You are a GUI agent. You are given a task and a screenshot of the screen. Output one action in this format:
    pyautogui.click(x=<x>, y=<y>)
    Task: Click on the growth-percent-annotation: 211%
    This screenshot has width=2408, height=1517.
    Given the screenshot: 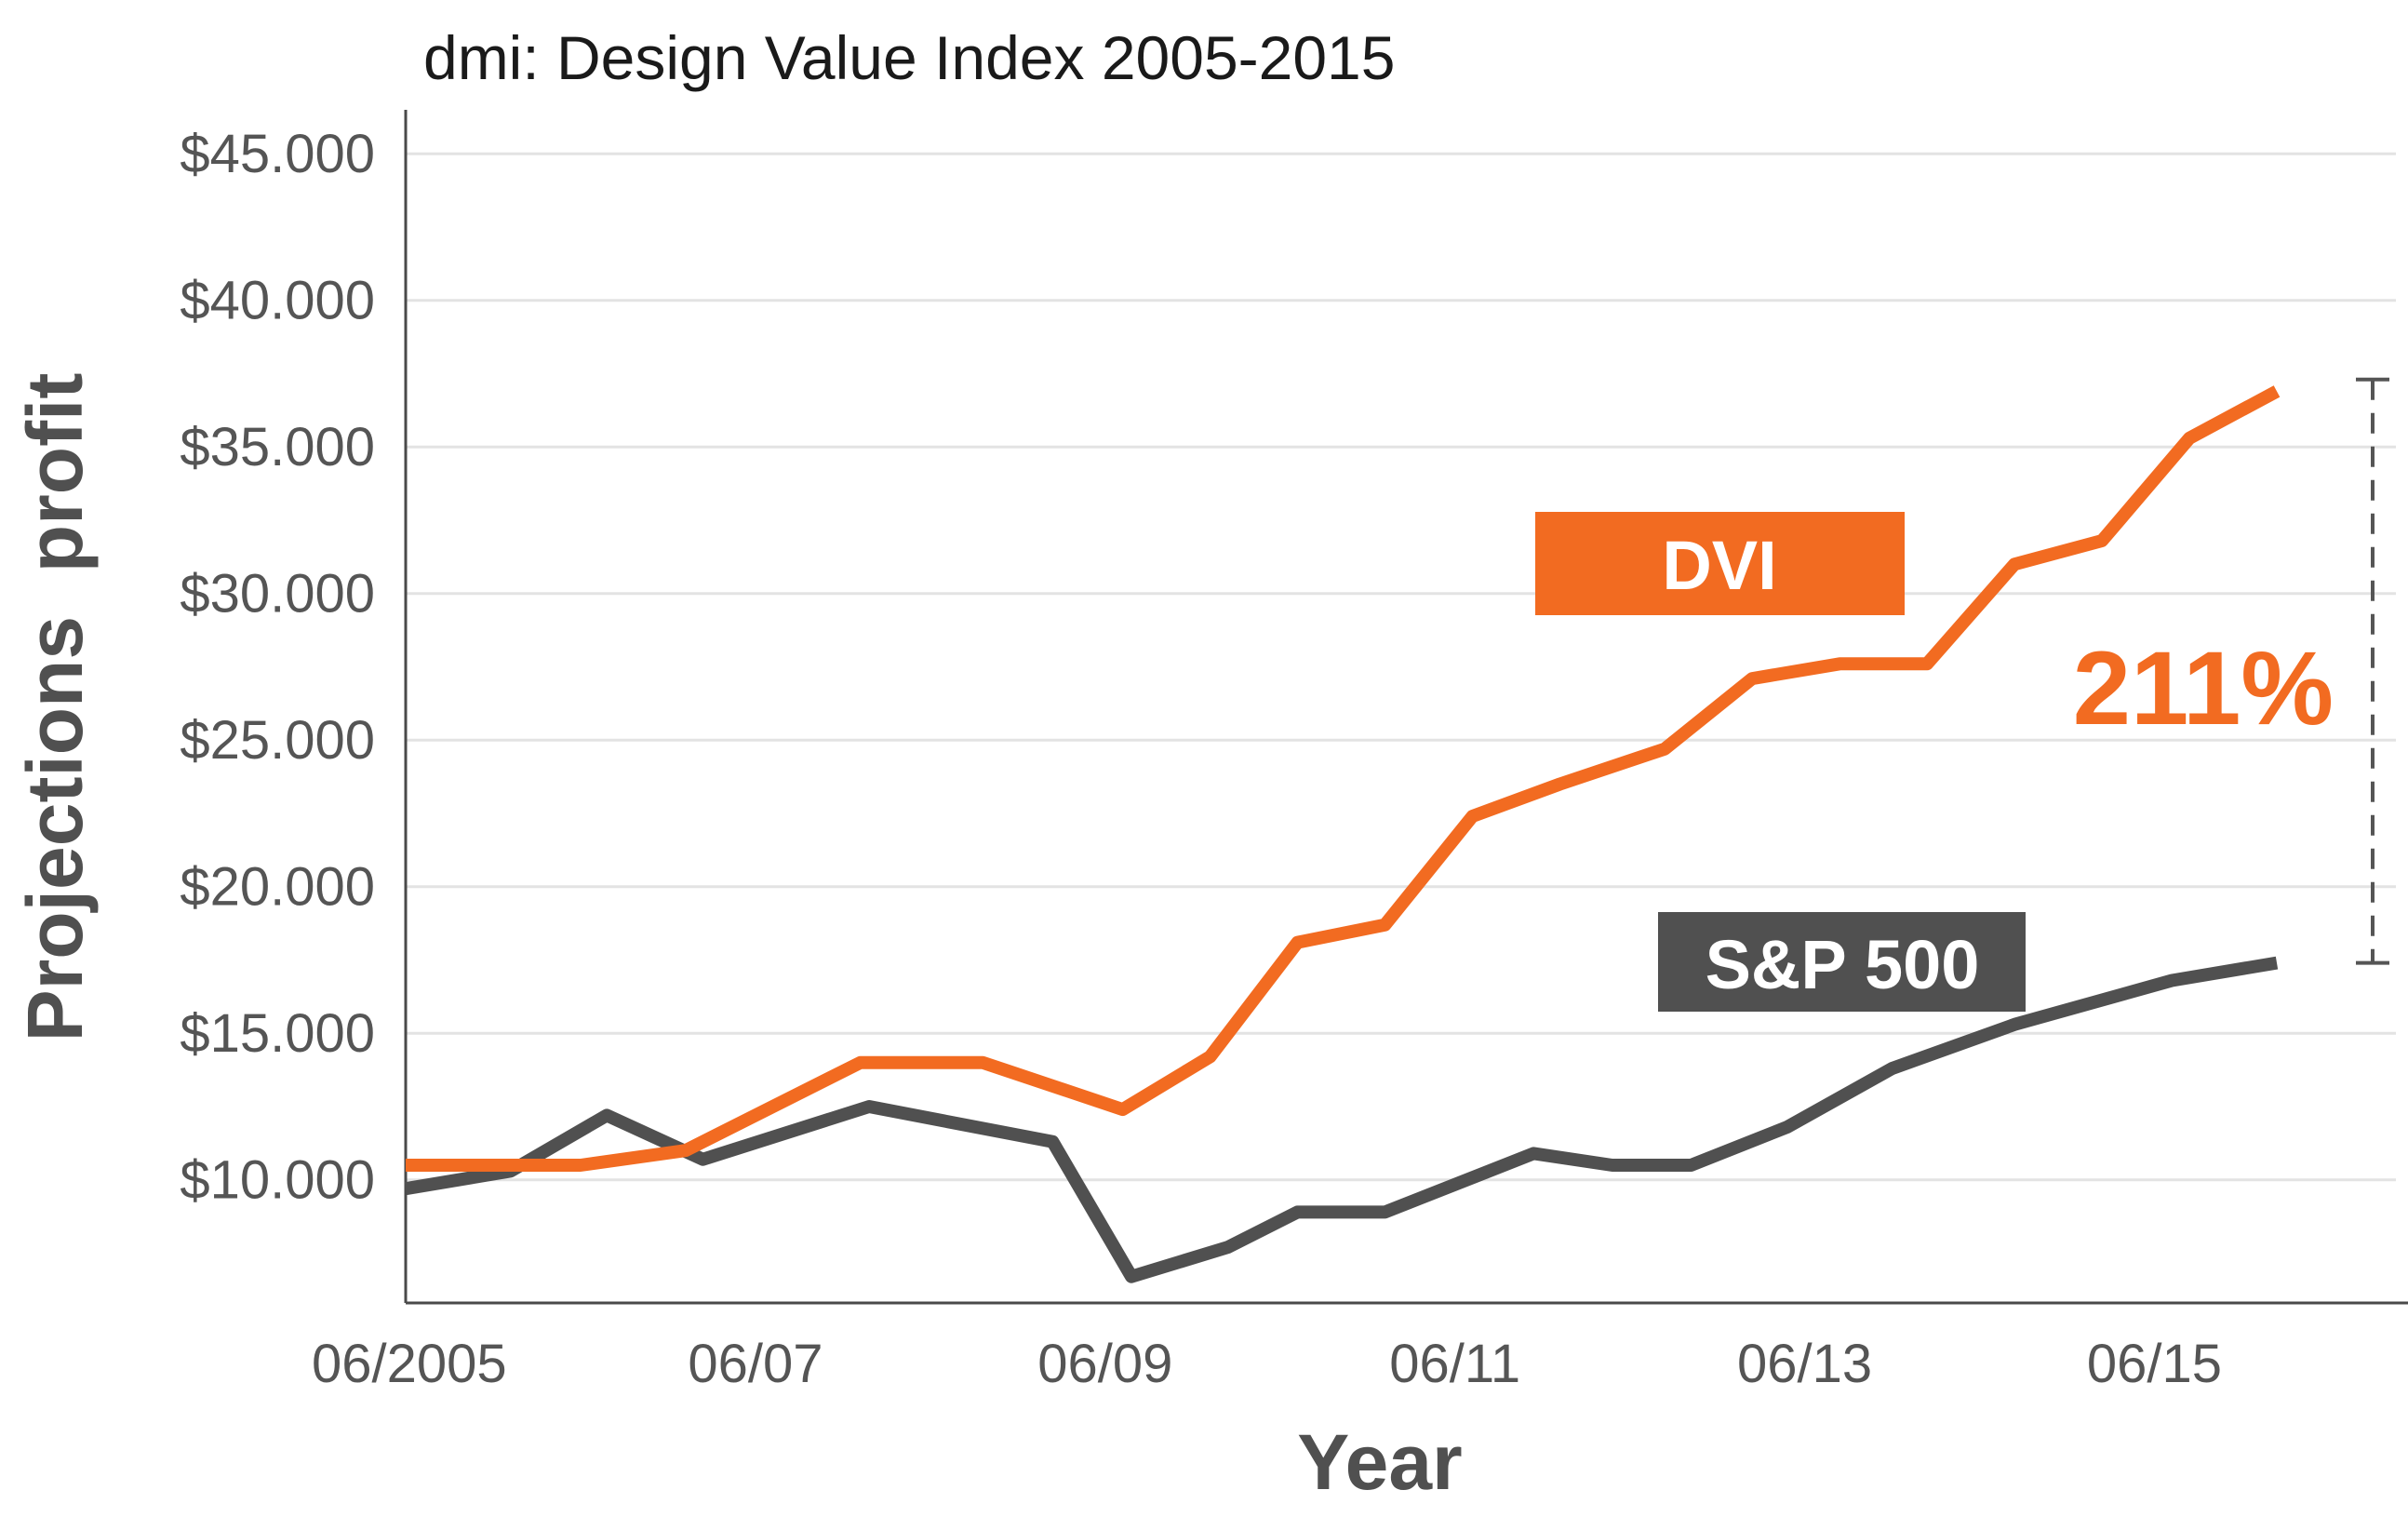 What is the action you would take?
    pyautogui.click(x=2204, y=688)
    